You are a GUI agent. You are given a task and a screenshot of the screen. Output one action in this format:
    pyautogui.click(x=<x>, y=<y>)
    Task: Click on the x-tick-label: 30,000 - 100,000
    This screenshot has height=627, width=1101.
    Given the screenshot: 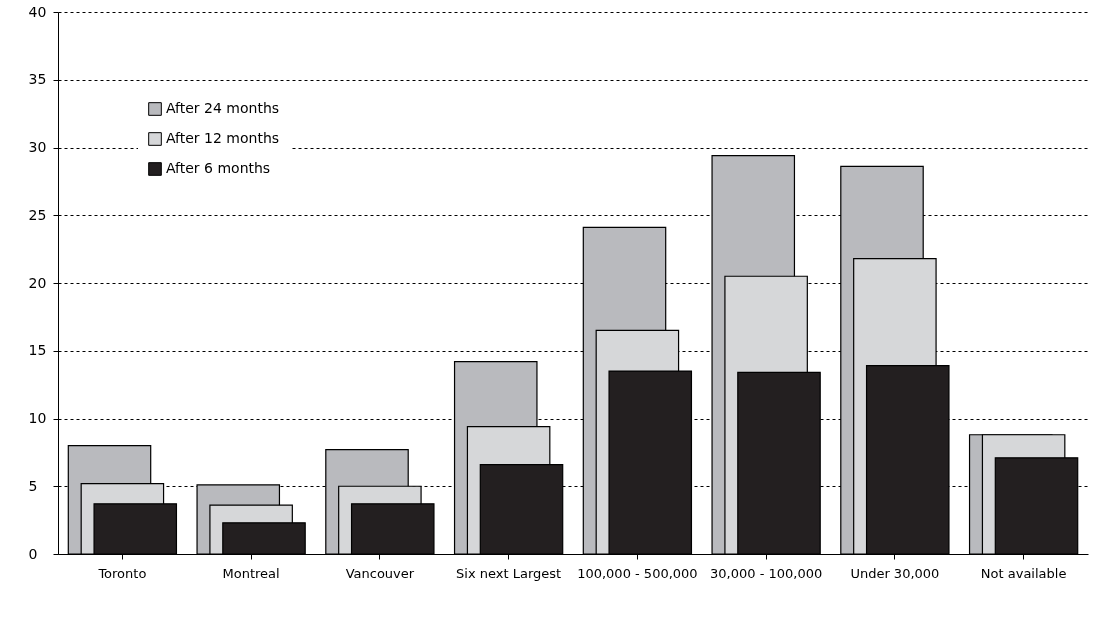 What is the action you would take?
    pyautogui.click(x=766, y=573)
    